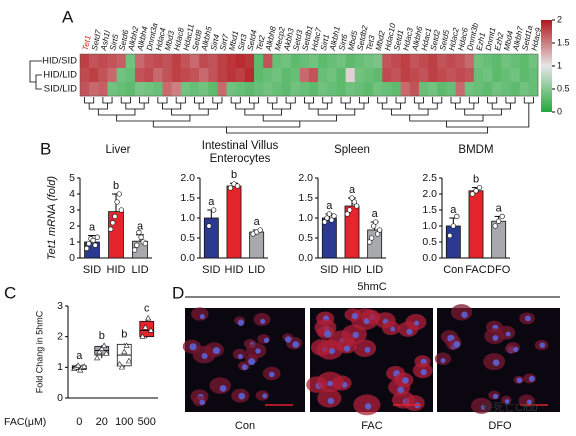 This screenshot has height=436, width=576. Describe the element at coordinates (187, 218) in the screenshot. I see `y-tick-label: 1.0` at that location.